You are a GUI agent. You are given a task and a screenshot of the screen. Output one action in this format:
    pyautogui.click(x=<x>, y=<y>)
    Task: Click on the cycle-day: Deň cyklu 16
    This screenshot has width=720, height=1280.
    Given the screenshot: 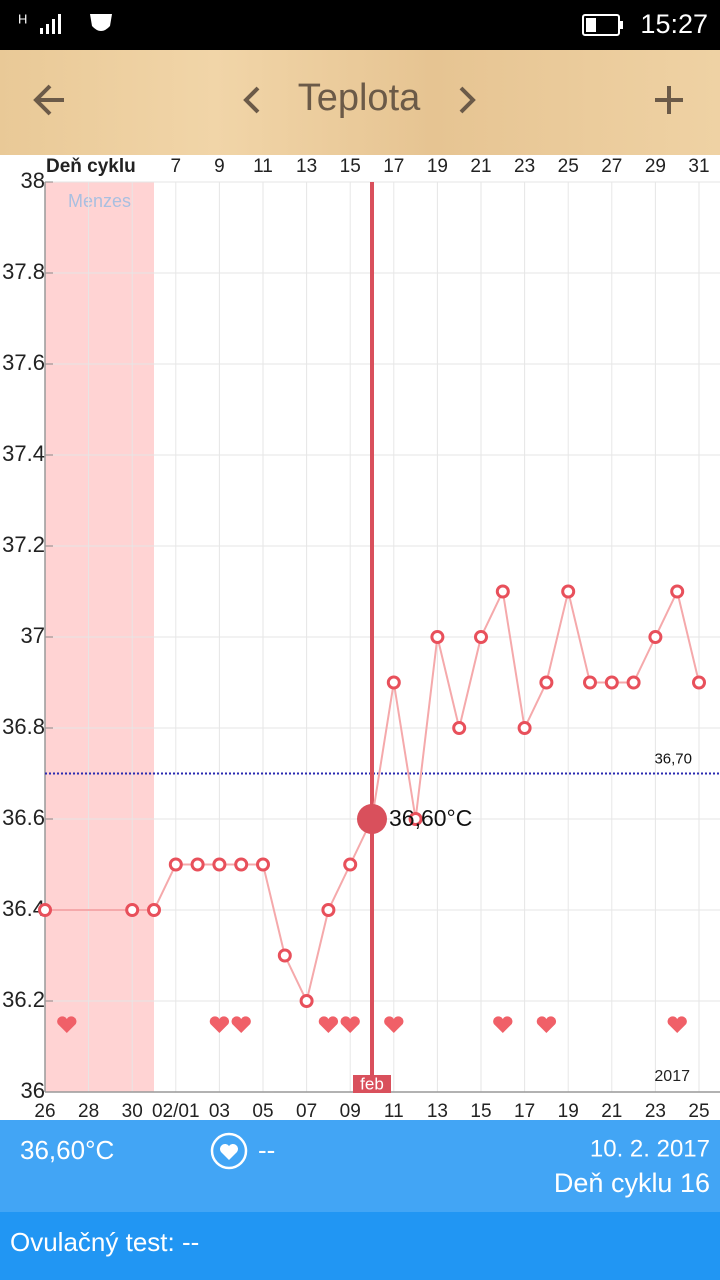 What is the action you would take?
    pyautogui.click(x=632, y=1183)
    